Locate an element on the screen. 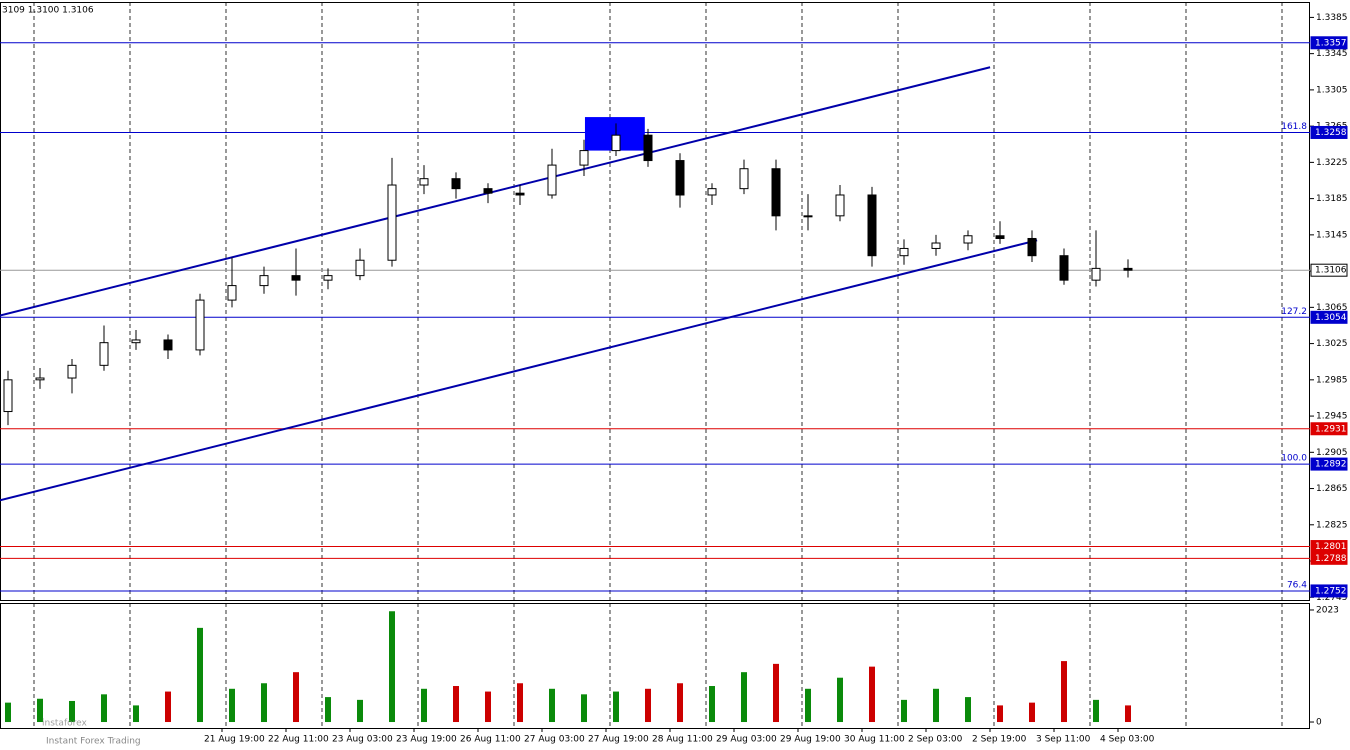  y-tick-label: 1.3385 is located at coordinates (1332, 18).